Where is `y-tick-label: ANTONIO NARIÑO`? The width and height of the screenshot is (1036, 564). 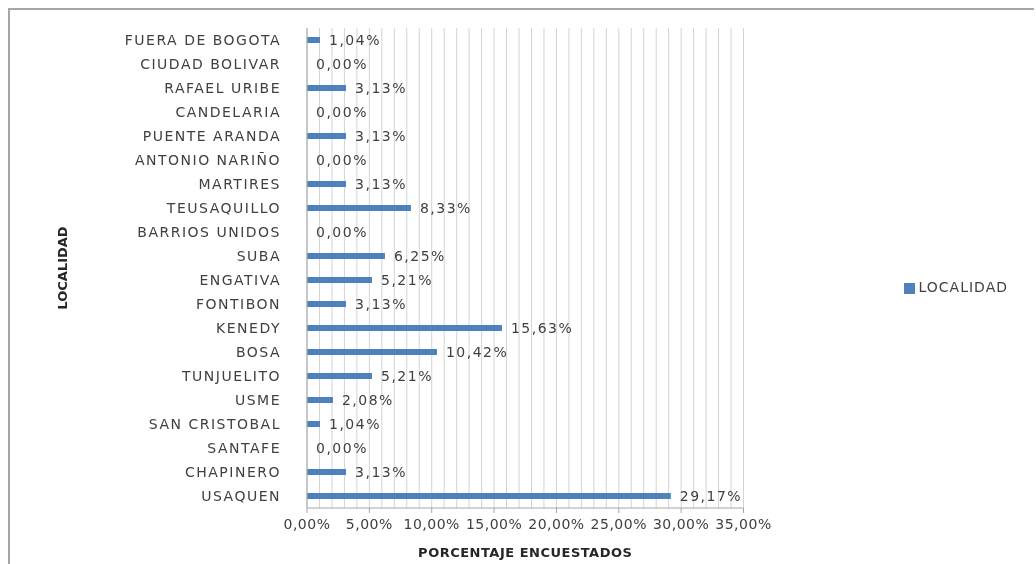 y-tick-label: ANTONIO NARIÑO is located at coordinates (207, 159).